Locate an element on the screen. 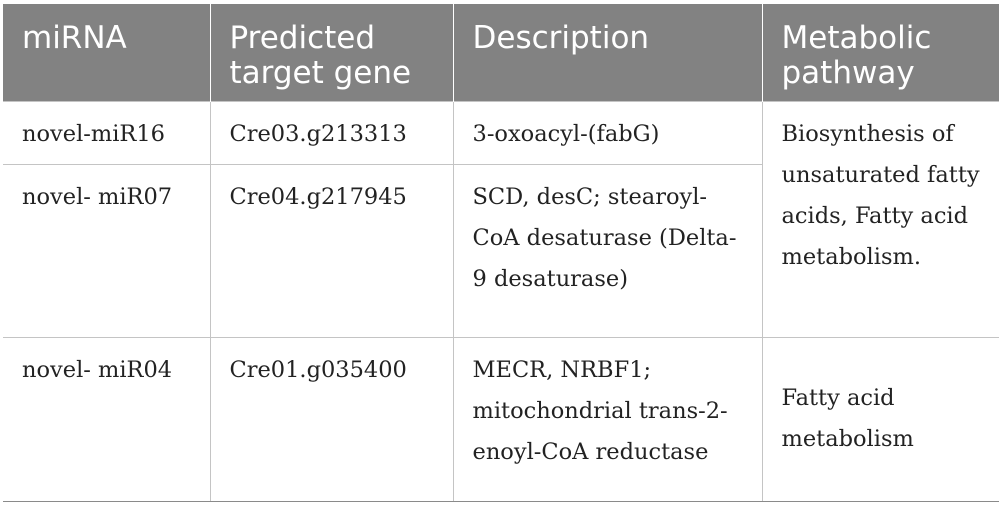 The width and height of the screenshot is (1004, 517). mirna-cell: novel- miR04 is located at coordinates (107, 419).